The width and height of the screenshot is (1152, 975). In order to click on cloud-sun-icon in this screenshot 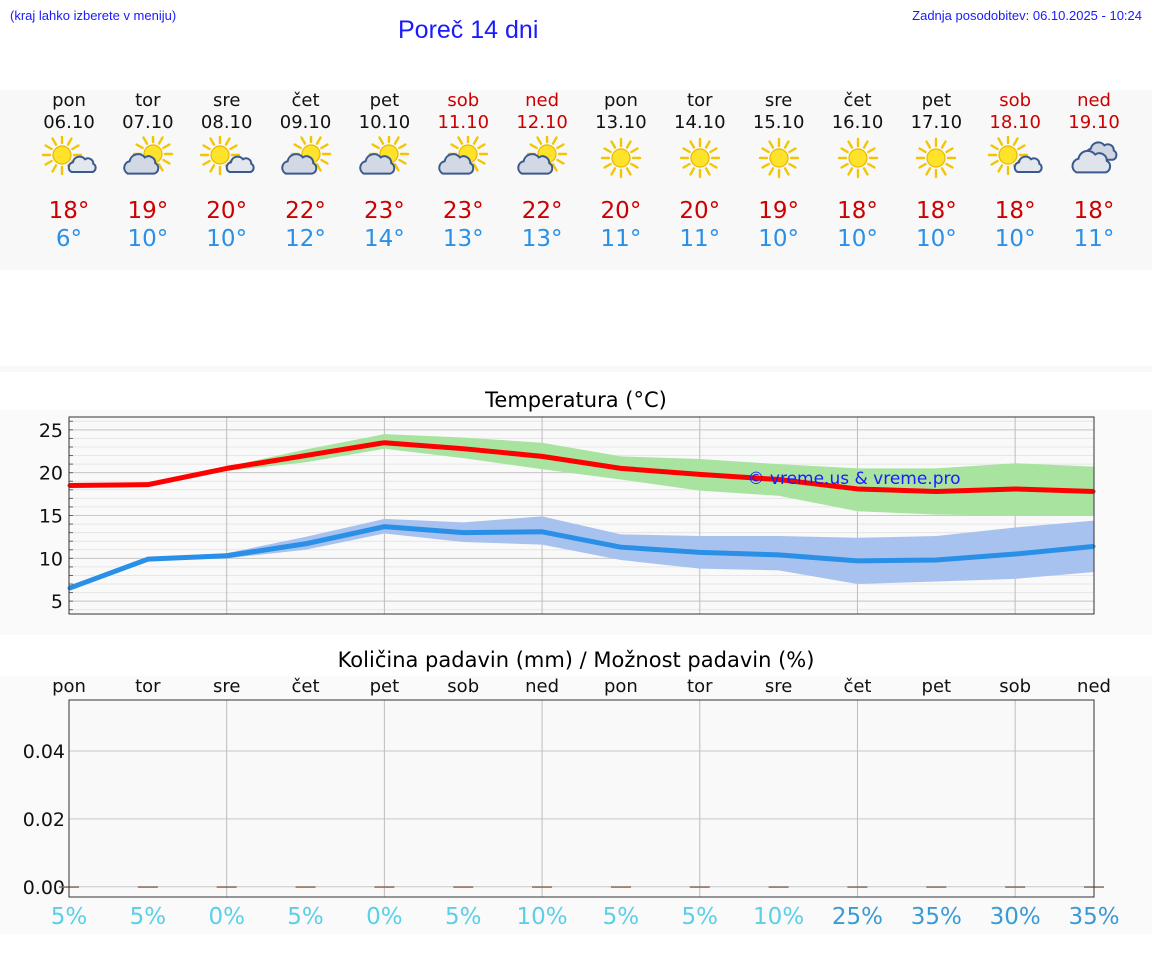, I will do `click(542, 155)`.